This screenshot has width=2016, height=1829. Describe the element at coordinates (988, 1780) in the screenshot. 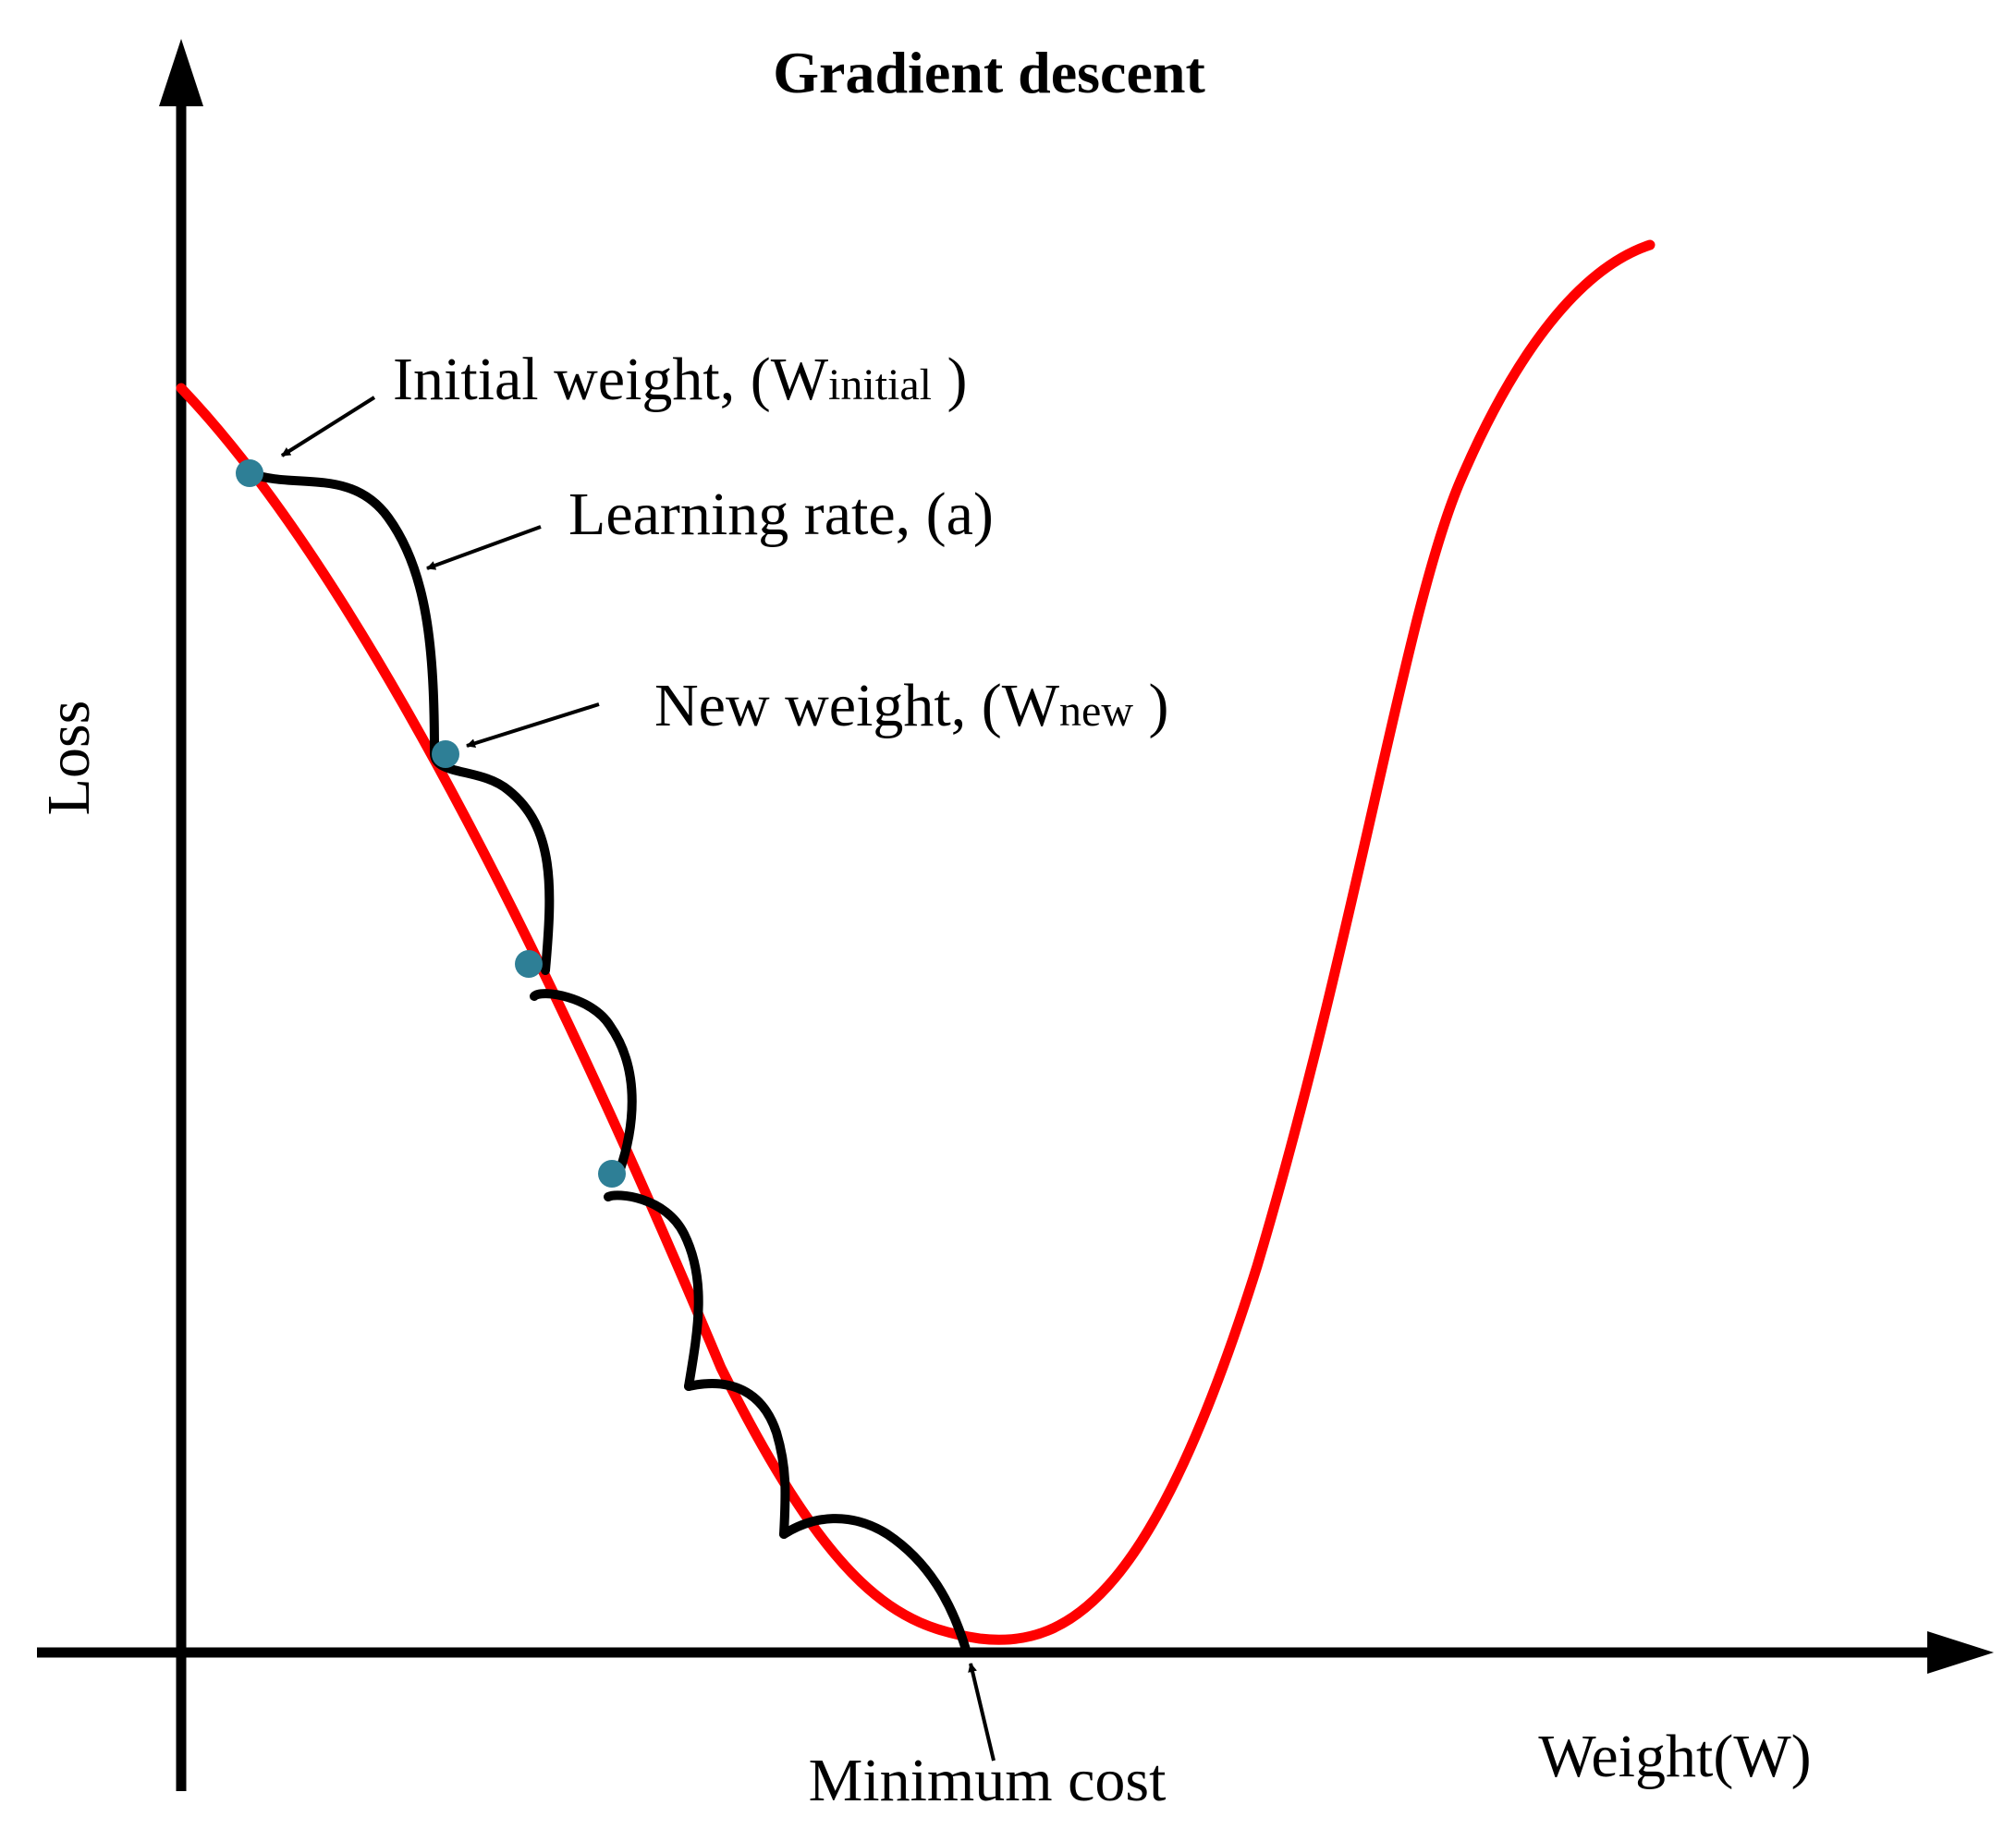

I see `minimum-cost-label: Minimum cost` at that location.